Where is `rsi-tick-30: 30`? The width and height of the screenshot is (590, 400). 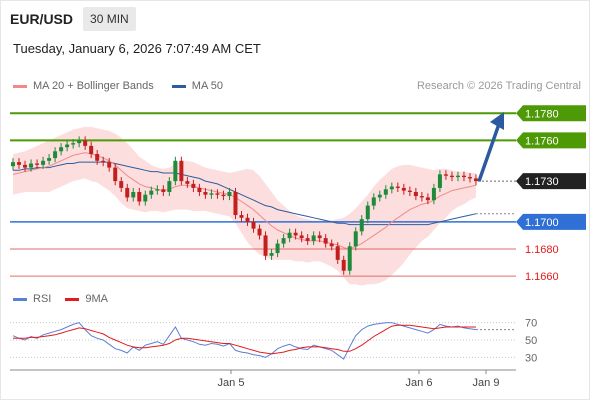 rsi-tick-30: 30 is located at coordinates (531, 358).